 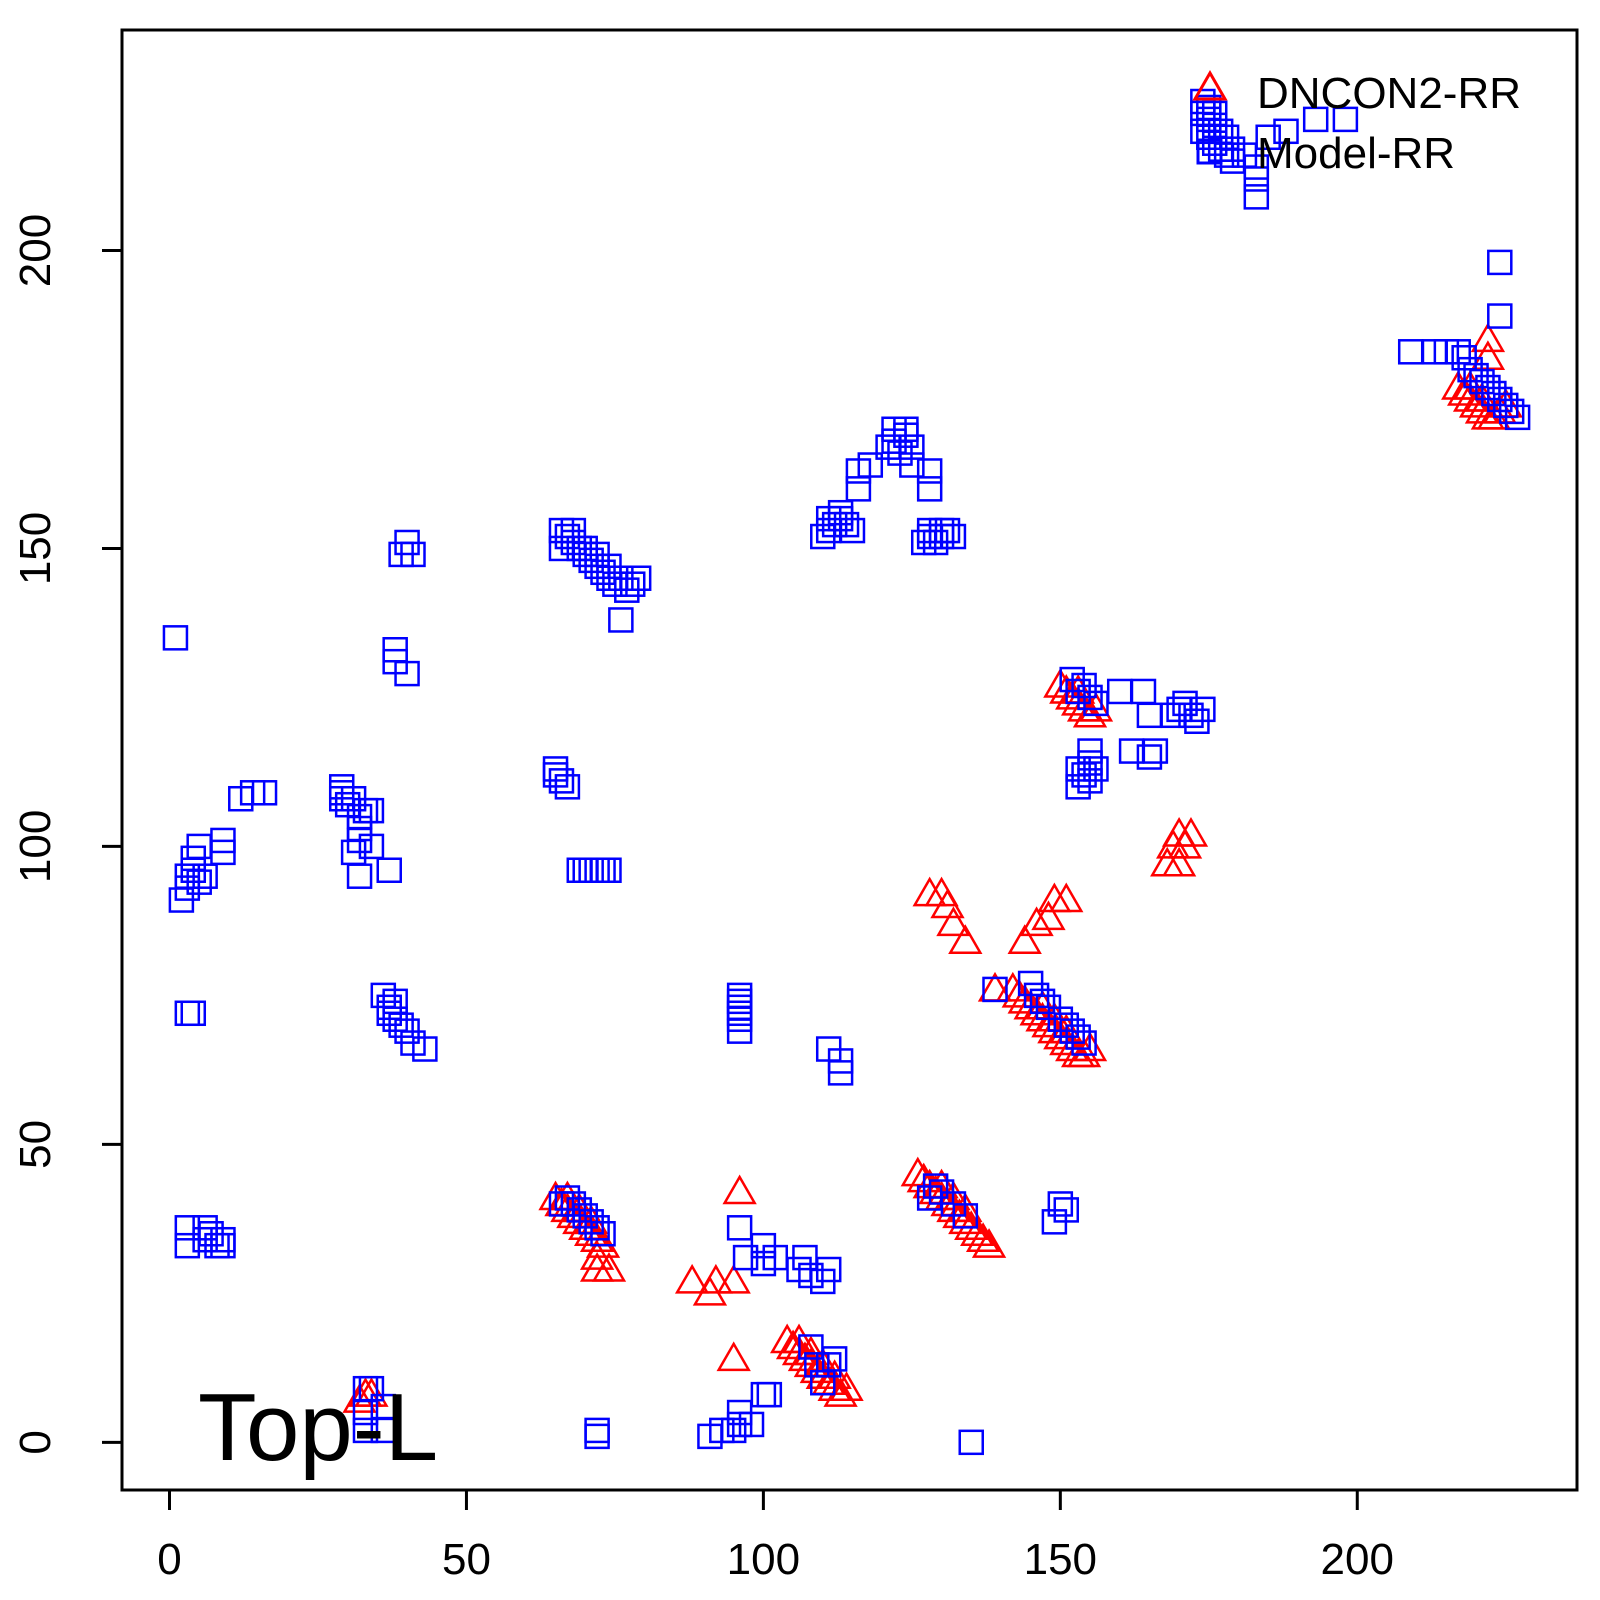 What do you see at coordinates (1357, 1559) in the screenshot?
I see `x-tick-label: 200` at bounding box center [1357, 1559].